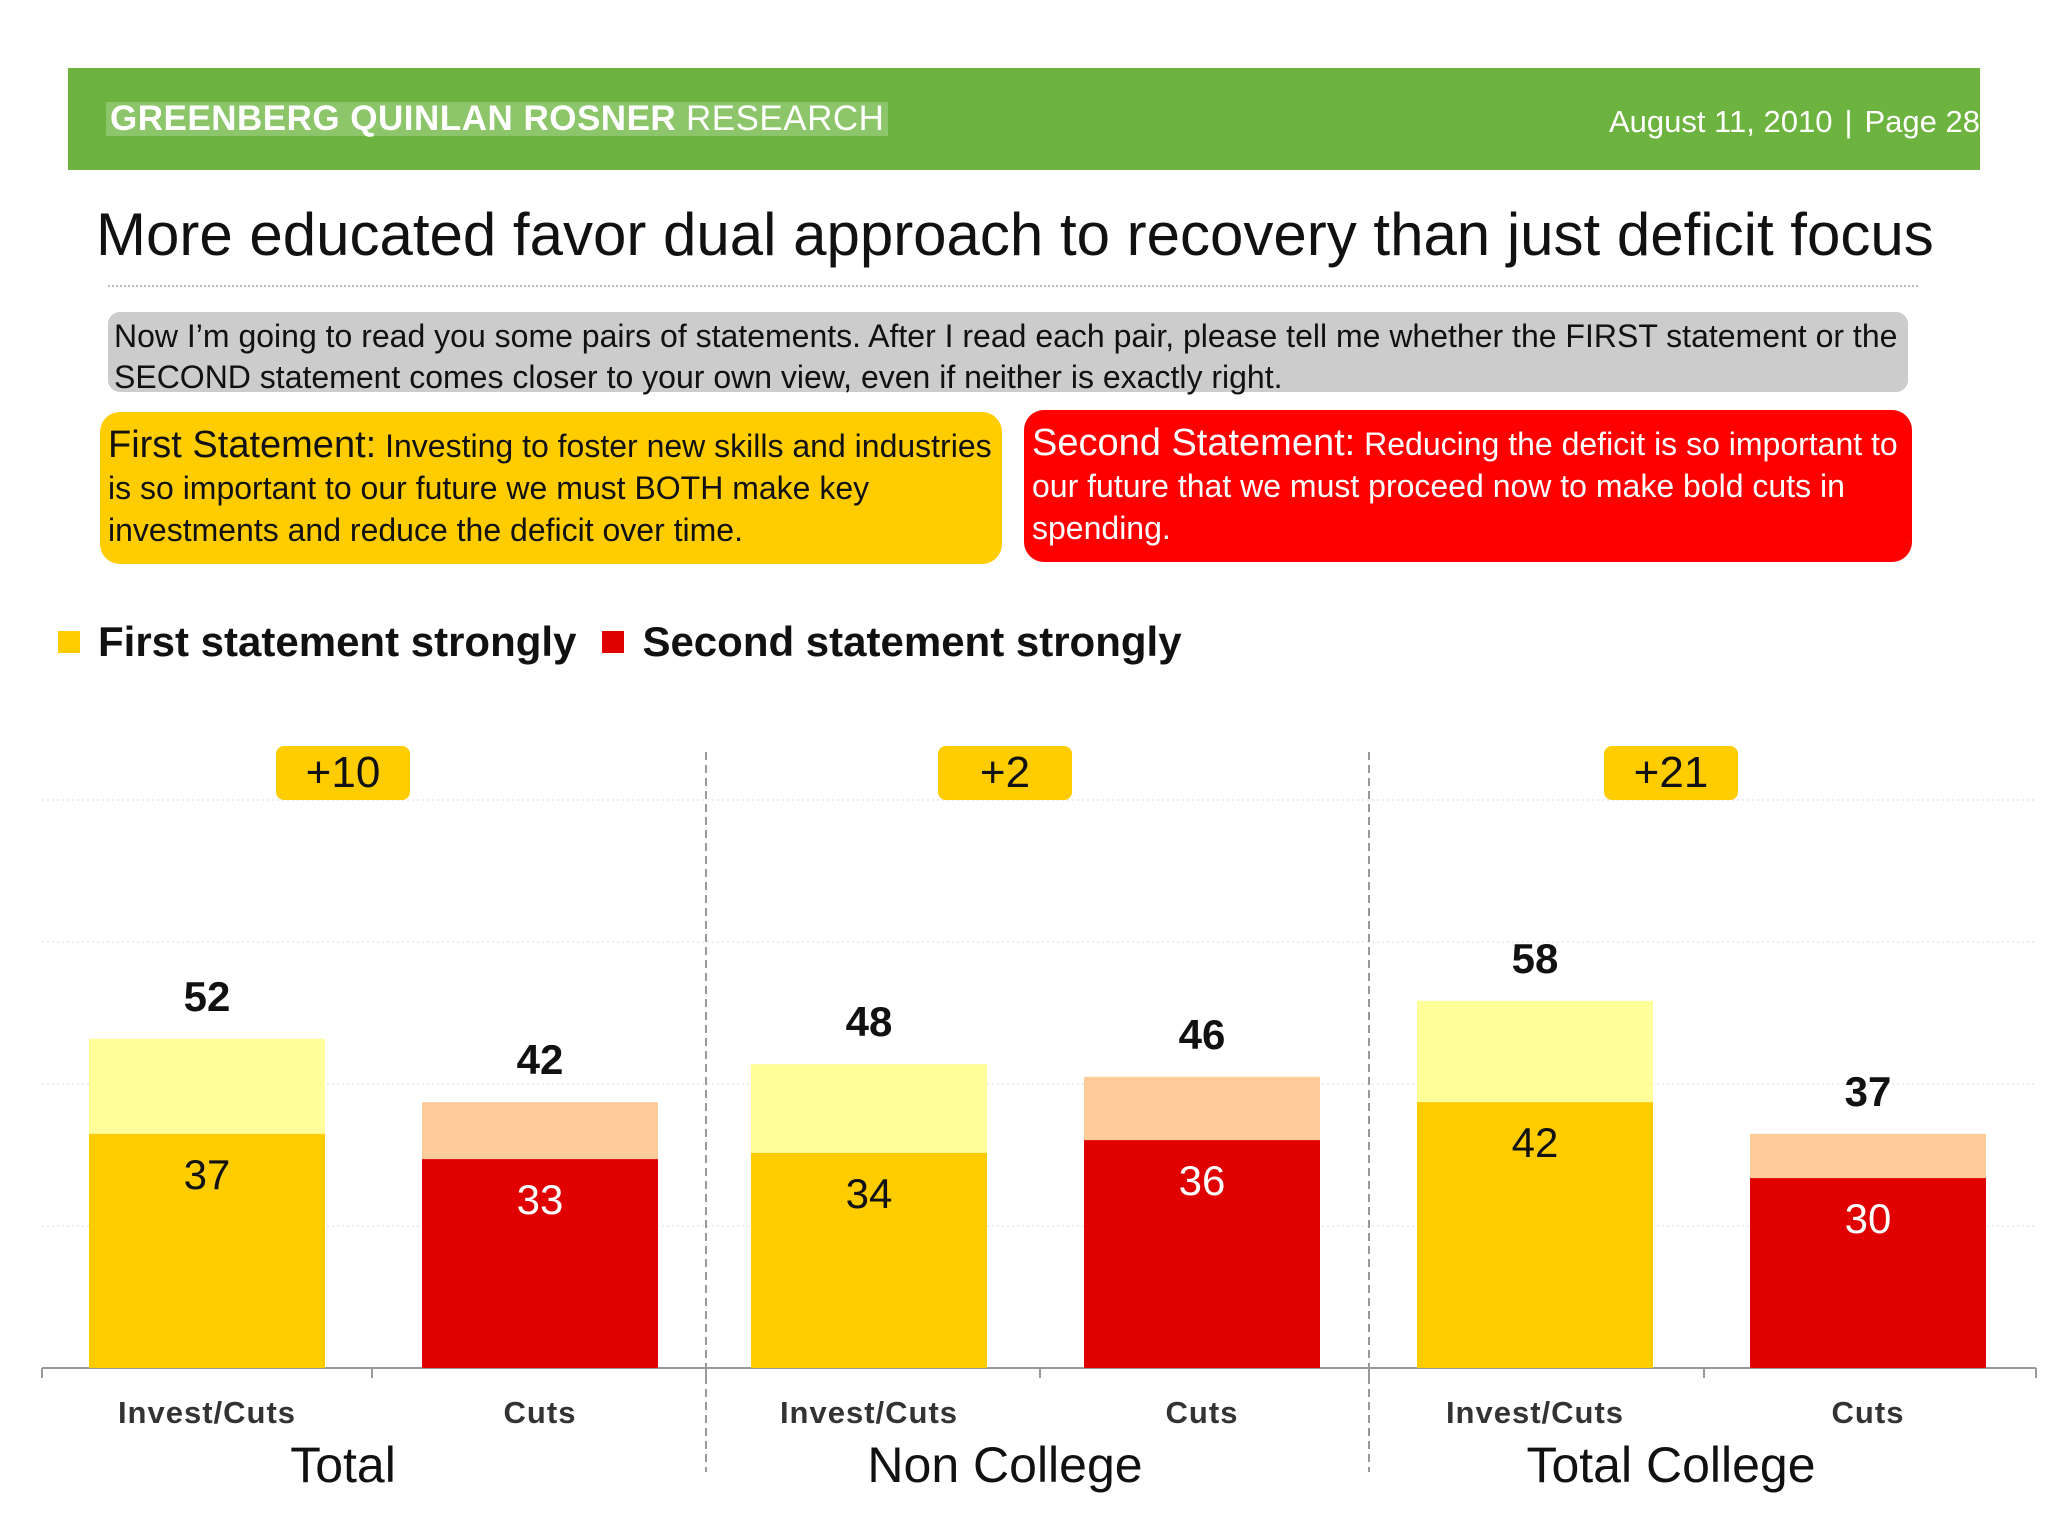 The image size is (2048, 1536). I want to click on bar-strong-value: 42, so click(1535, 1142).